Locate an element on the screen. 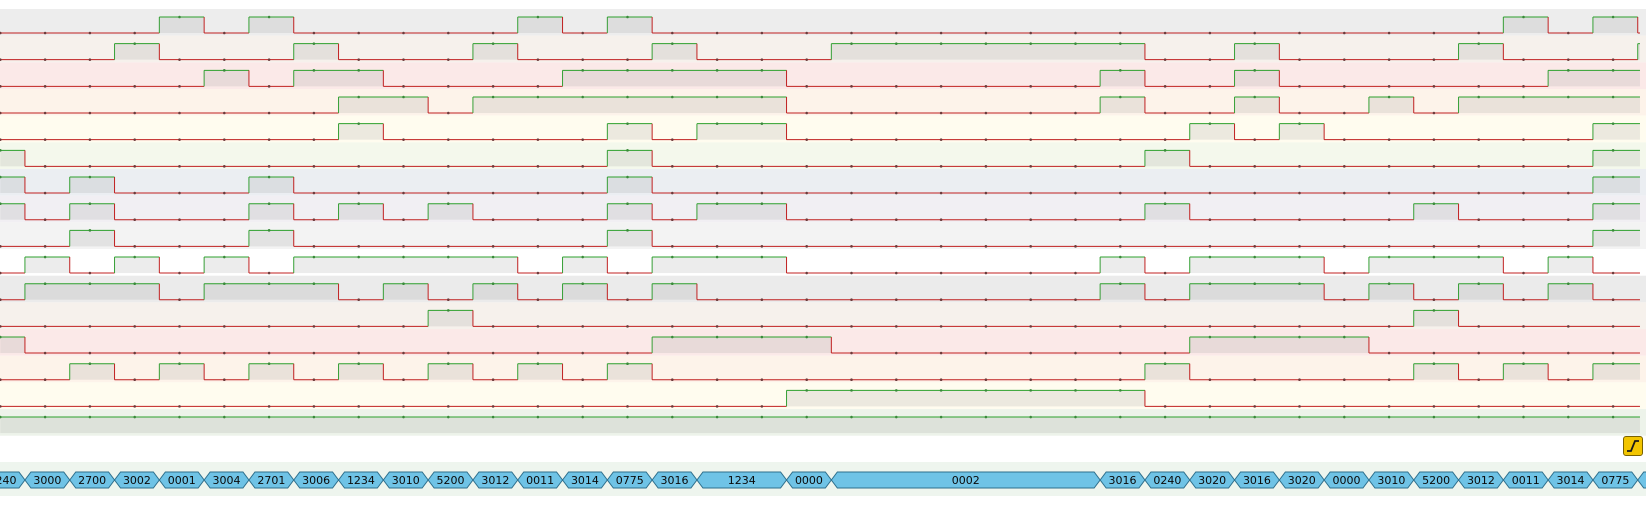 This screenshot has height=505, width=1646. bus-value-label: 0001 is located at coordinates (182, 480).